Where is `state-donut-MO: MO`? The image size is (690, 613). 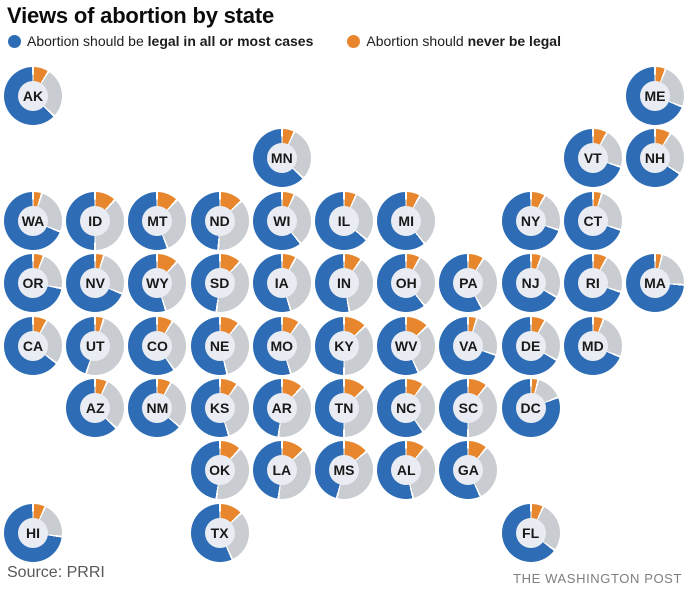 state-donut-MO: MO is located at coordinates (281, 345).